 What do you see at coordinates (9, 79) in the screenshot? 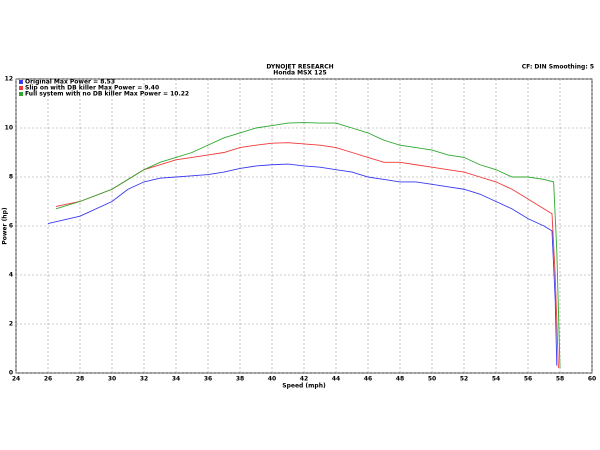
I see `y-tick-label: 12` at bounding box center [9, 79].